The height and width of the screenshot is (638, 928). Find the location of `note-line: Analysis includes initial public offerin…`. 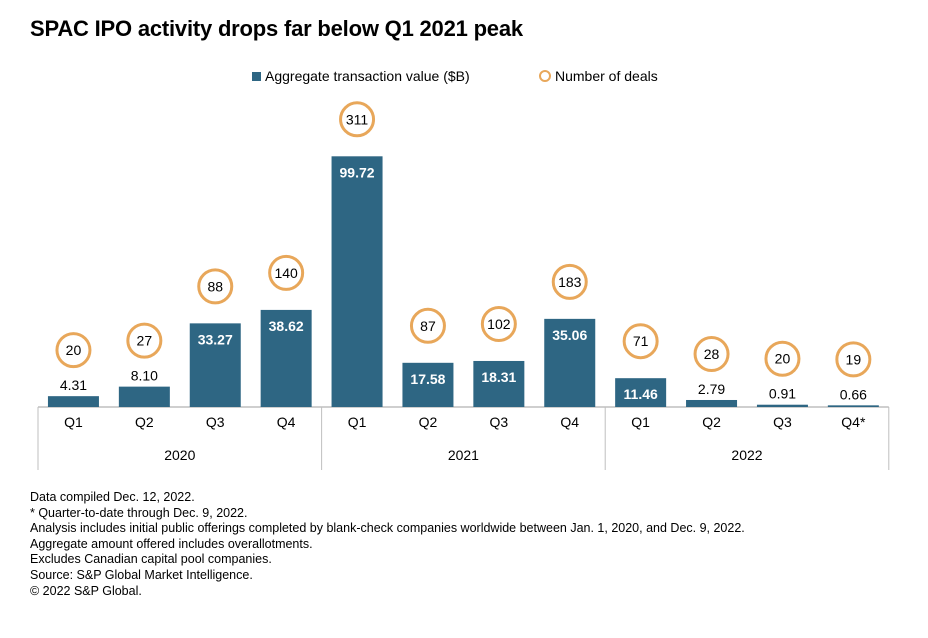

note-line: Analysis includes initial public offerin… is located at coordinates (387, 528).